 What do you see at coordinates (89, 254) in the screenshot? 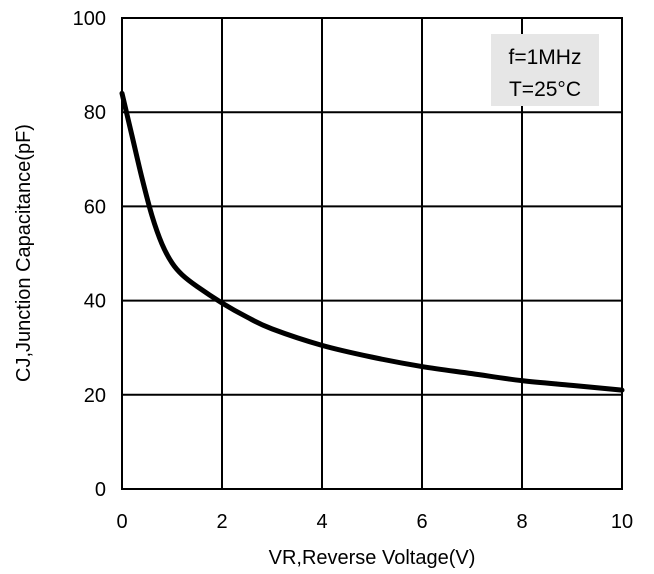
I see `y-tick-labels: 0 20 40 60 80 100` at bounding box center [89, 254].